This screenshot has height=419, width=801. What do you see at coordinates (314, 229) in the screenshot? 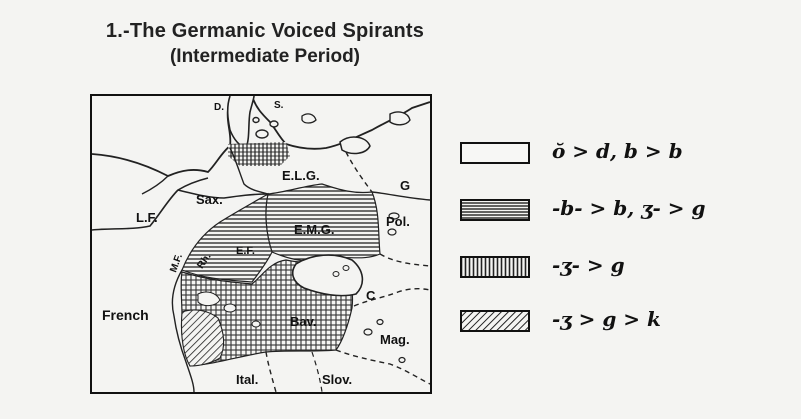
I see `label-emg: E.M.G.` at bounding box center [314, 229].